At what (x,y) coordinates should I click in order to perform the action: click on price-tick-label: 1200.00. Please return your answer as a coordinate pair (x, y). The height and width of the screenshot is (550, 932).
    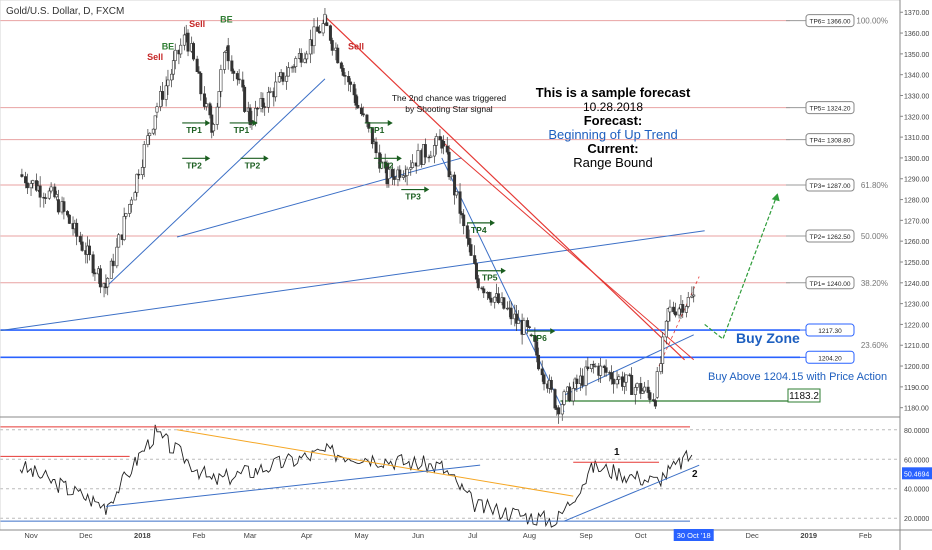
    Looking at the image, I should click on (916, 367).